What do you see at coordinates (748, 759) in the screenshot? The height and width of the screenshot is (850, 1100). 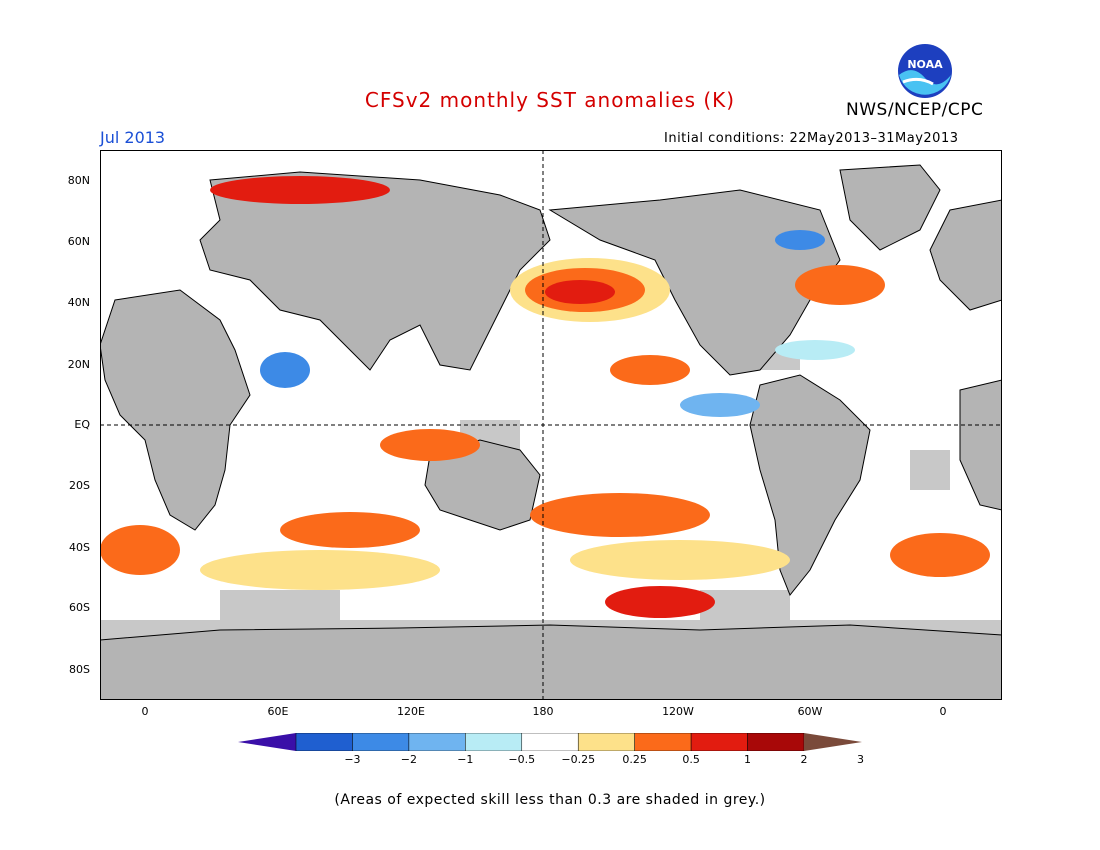 I see `colorbar-label: 1` at bounding box center [748, 759].